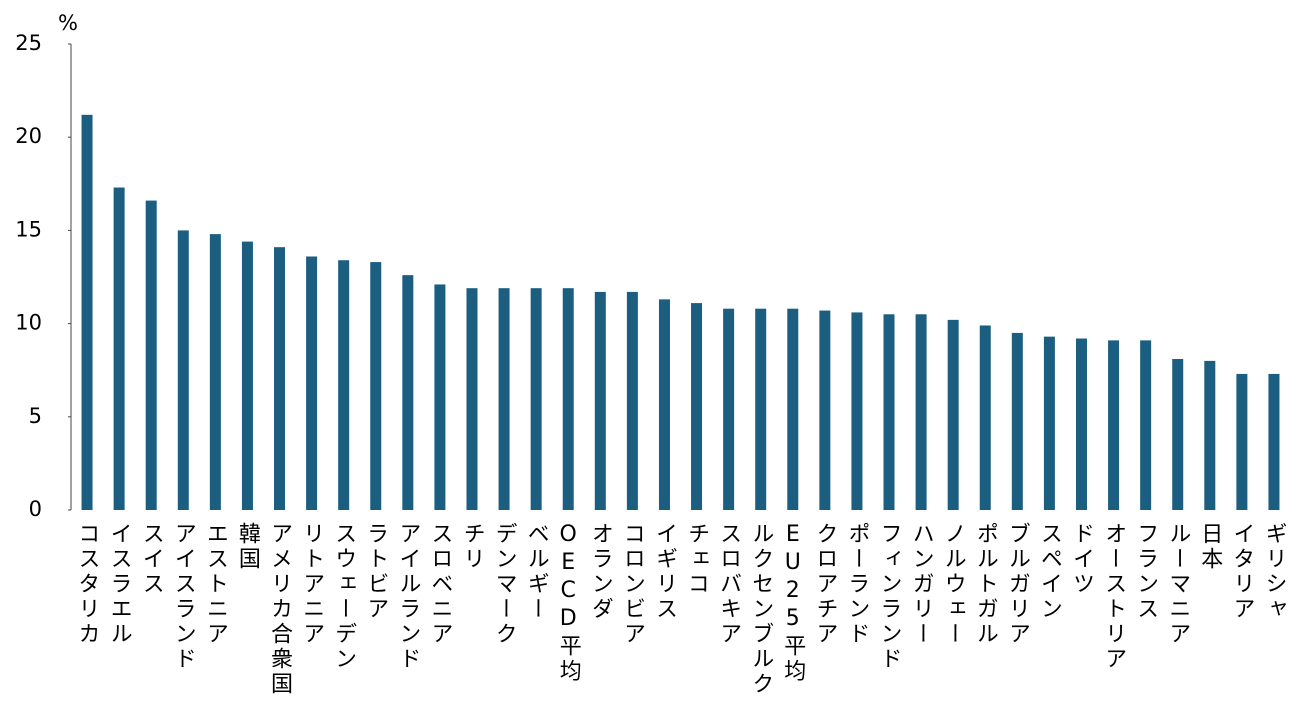 The width and height of the screenshot is (1310, 721). I want to click on x-tick-label: スペイン, so click(1049, 572).